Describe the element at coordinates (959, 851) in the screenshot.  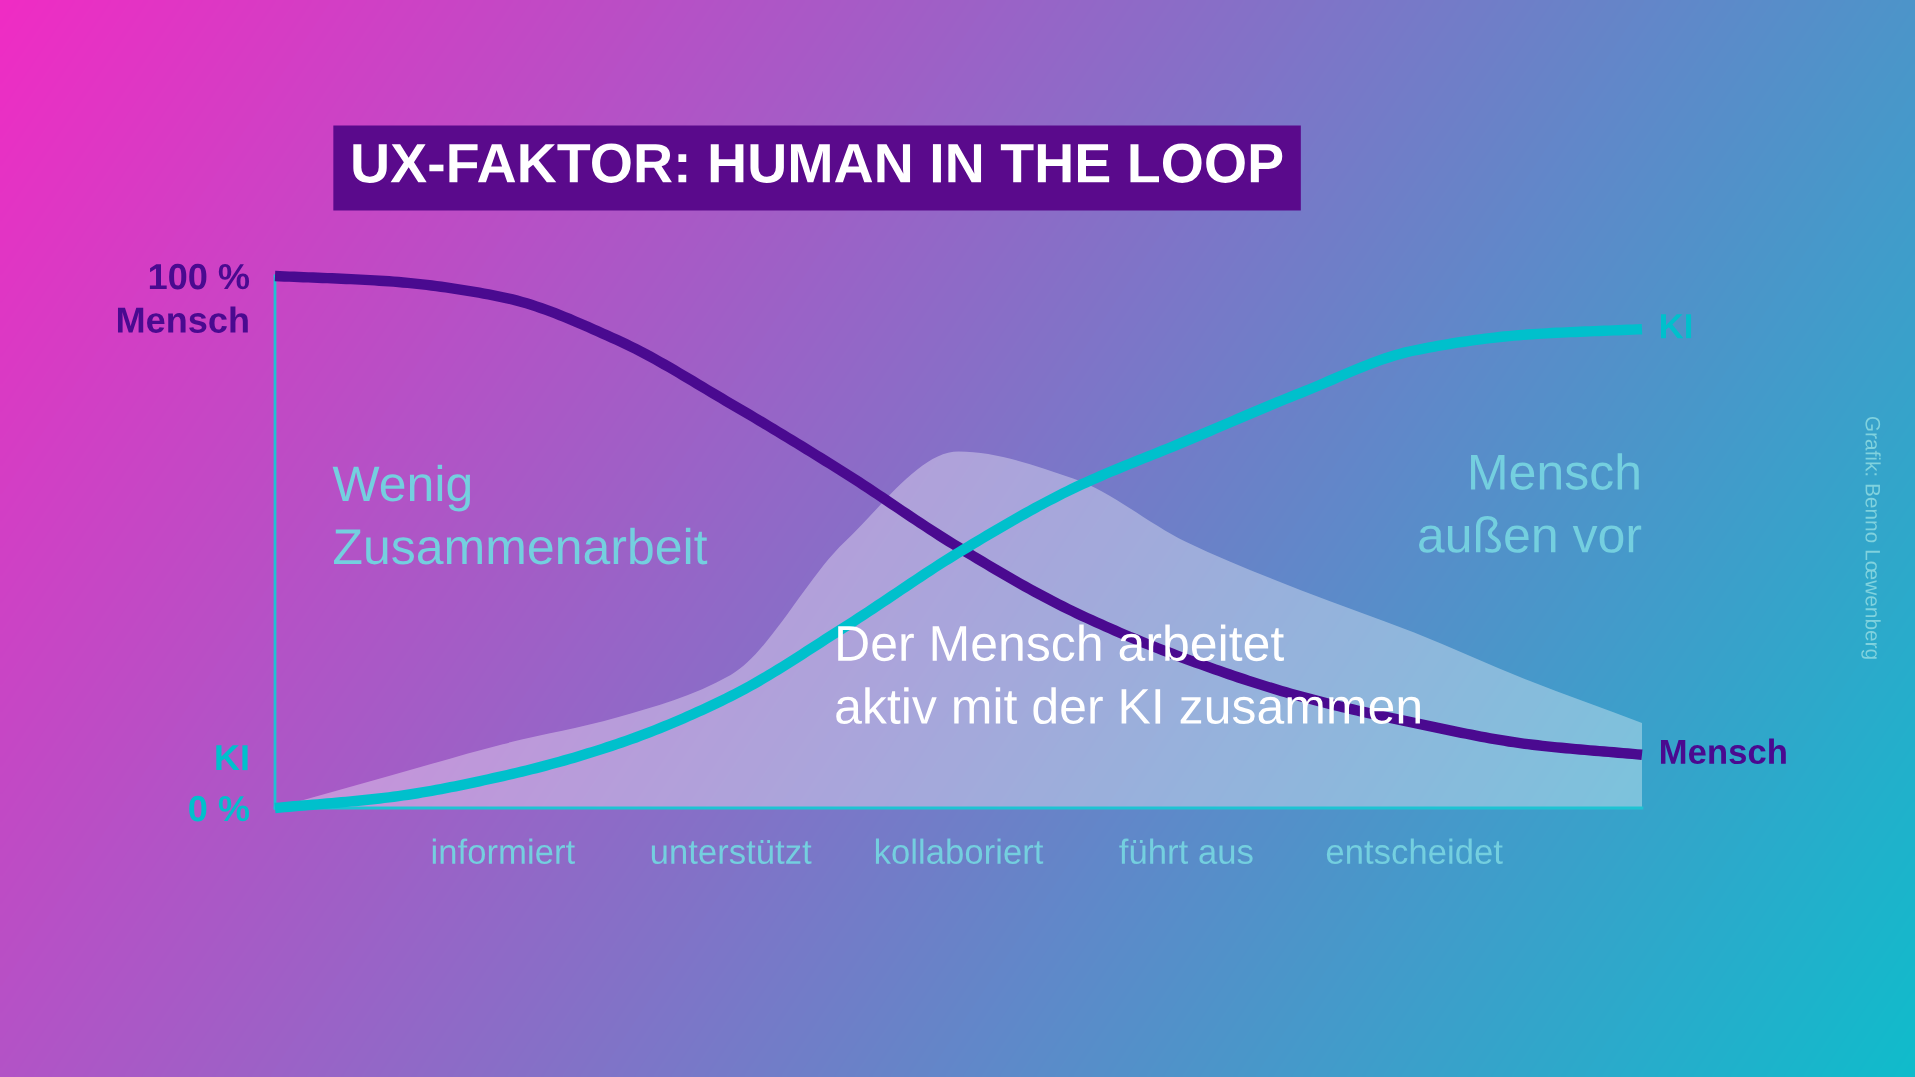
I see `x-tick-label: kollaboriert` at that location.